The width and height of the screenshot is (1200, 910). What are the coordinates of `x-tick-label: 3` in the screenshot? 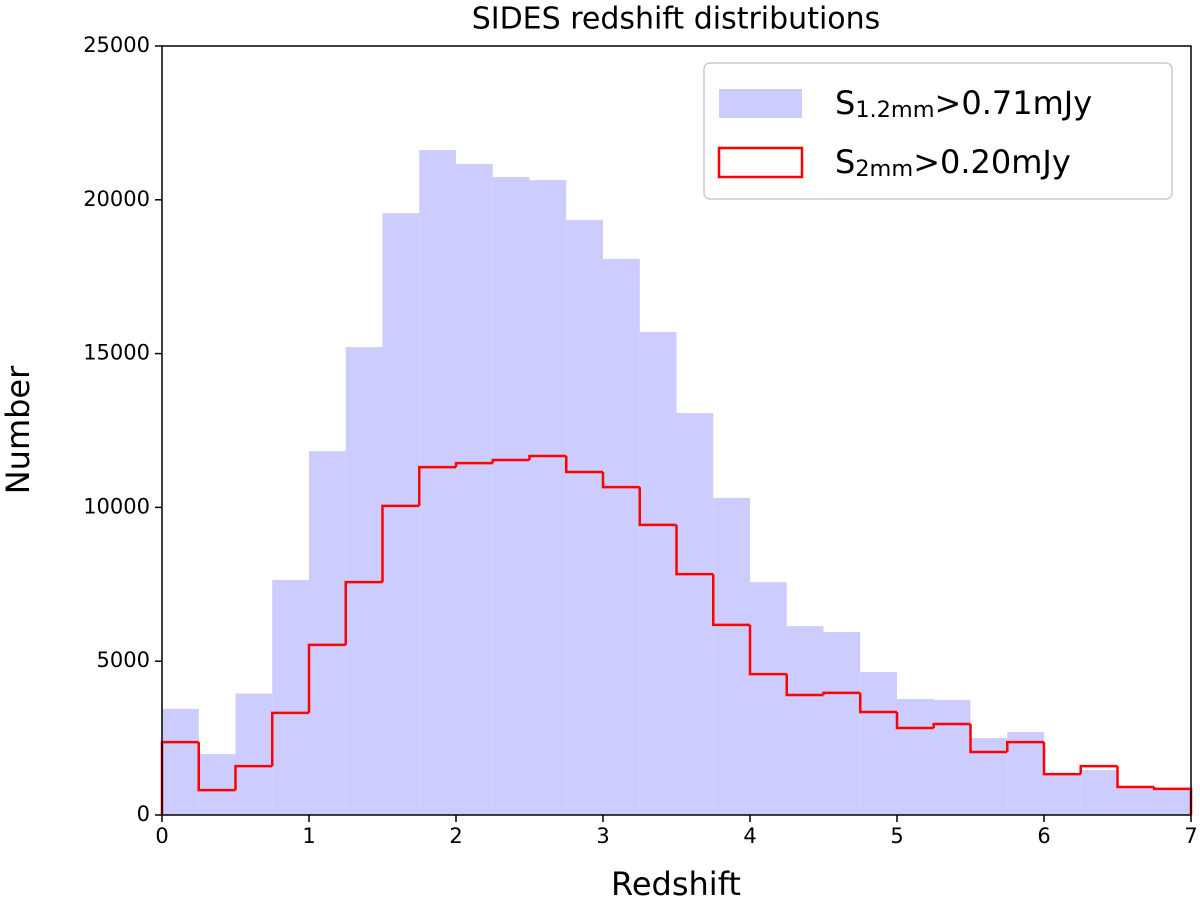 It's located at (602, 836).